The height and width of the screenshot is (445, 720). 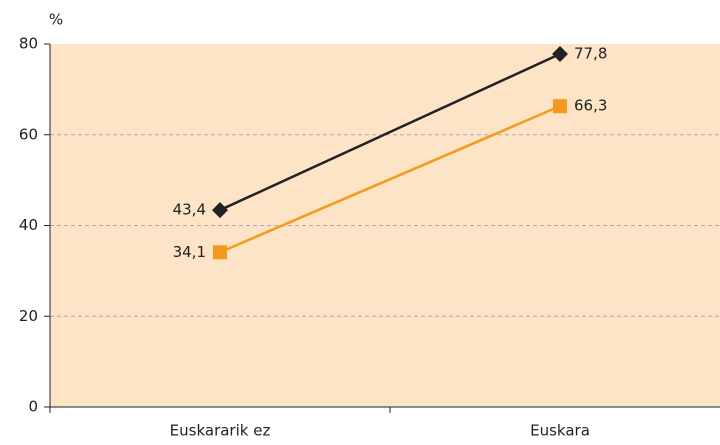 I want to click on data-label: 66,3, so click(x=590, y=106).